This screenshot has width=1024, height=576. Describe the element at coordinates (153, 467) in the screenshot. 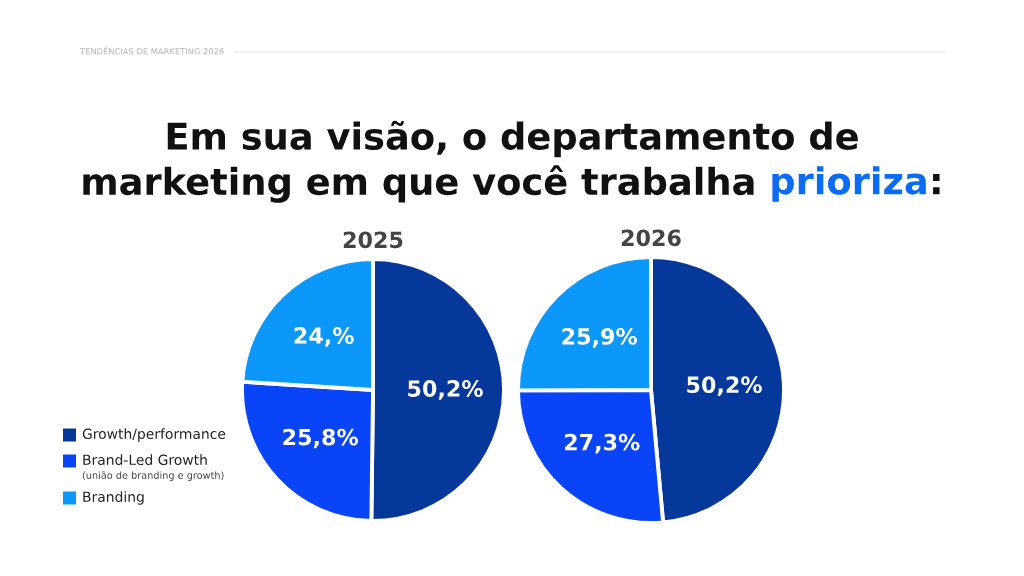

I see `legend-label: Brand-Led Growth (união de branding e growth)` at that location.